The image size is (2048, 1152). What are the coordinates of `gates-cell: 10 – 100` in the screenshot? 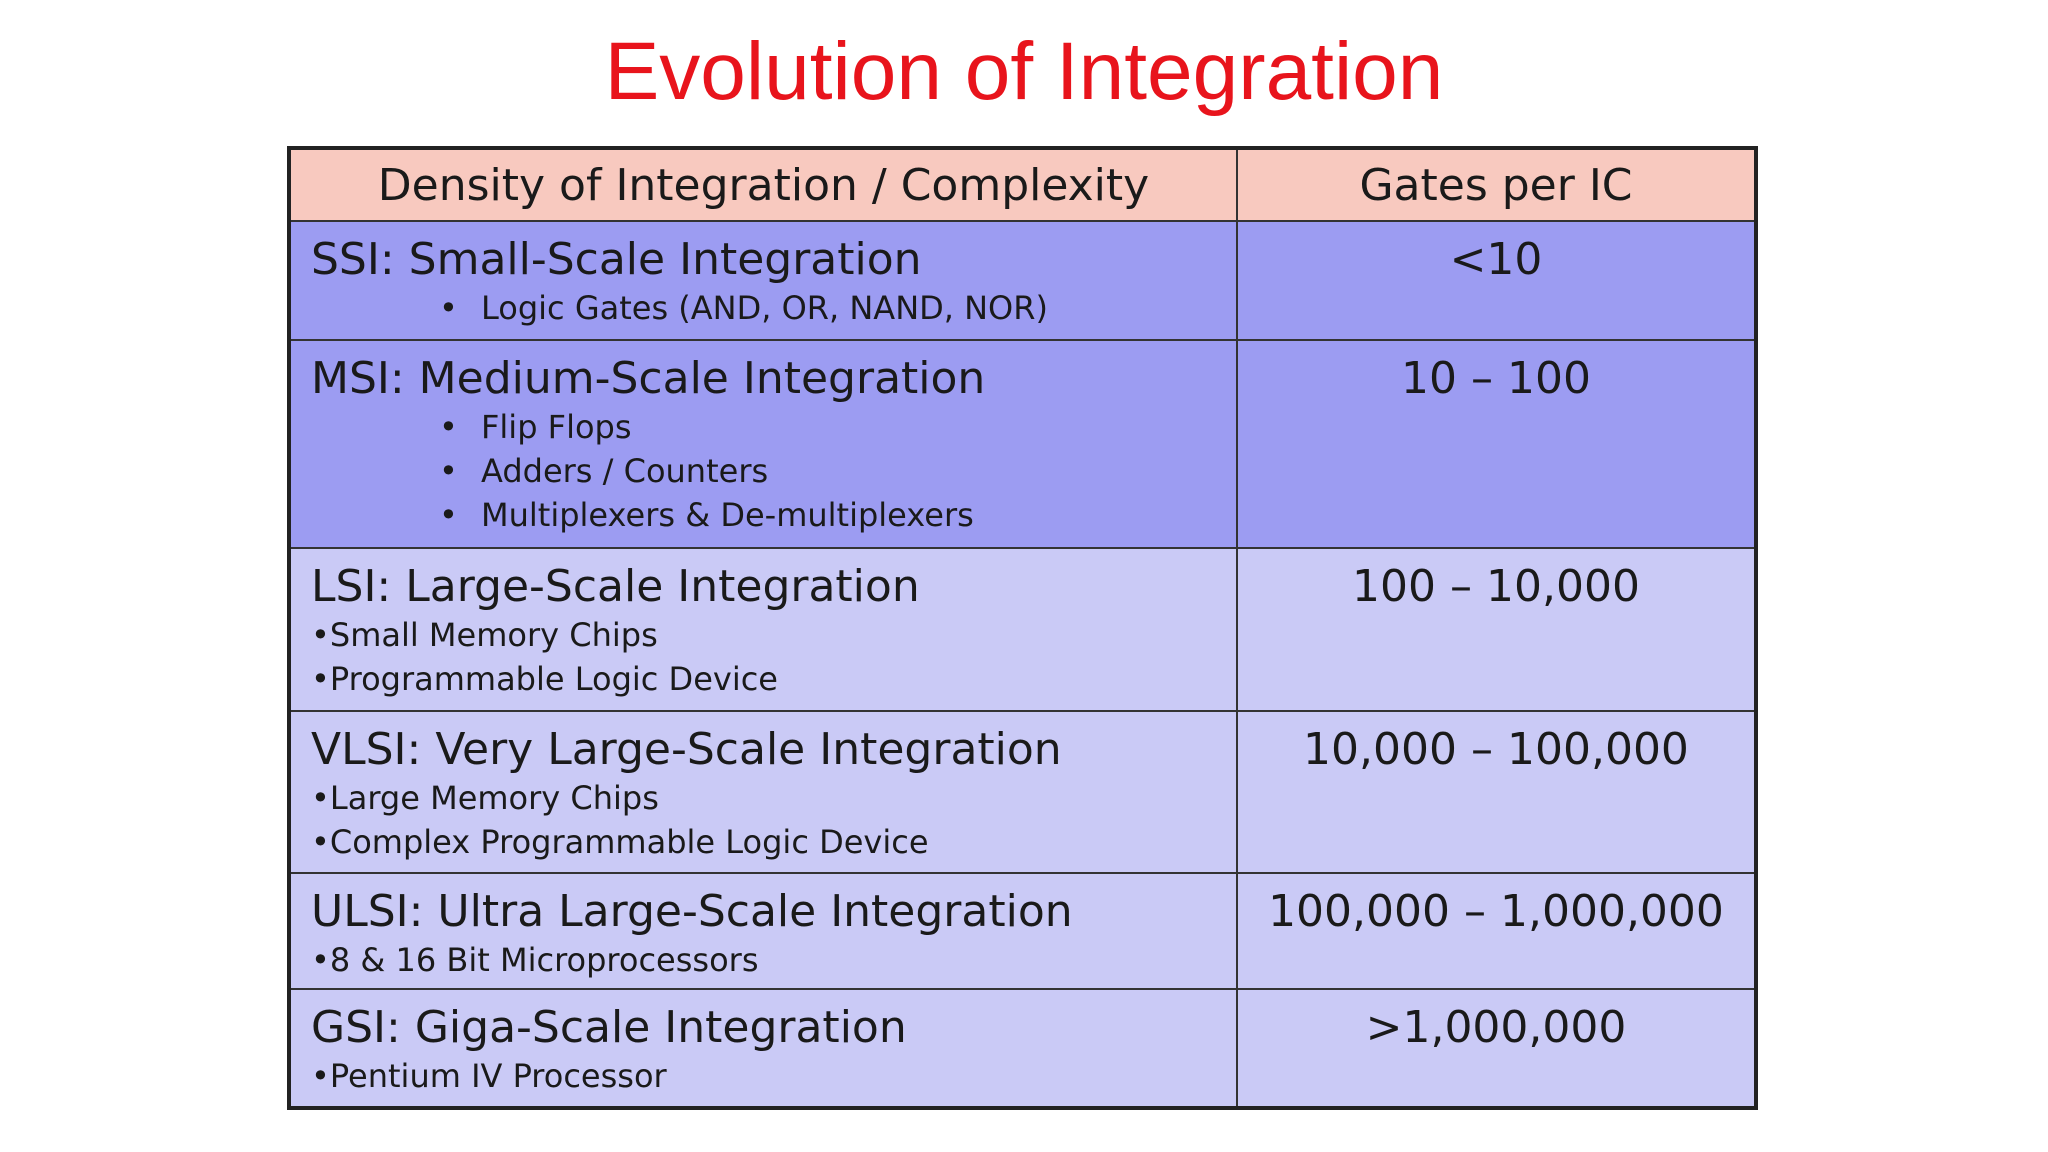 It's located at (1496, 444).